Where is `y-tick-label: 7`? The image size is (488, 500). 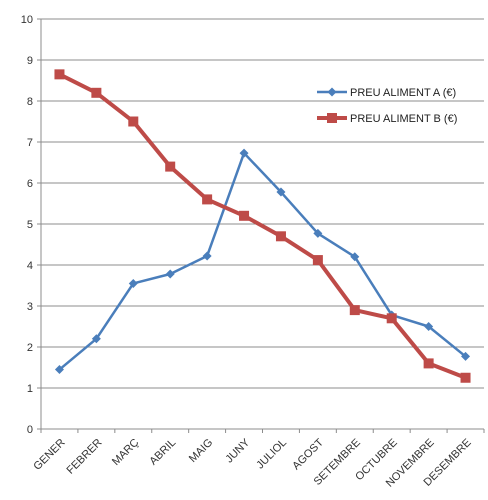 y-tick-label: 7 is located at coordinates (30, 143).